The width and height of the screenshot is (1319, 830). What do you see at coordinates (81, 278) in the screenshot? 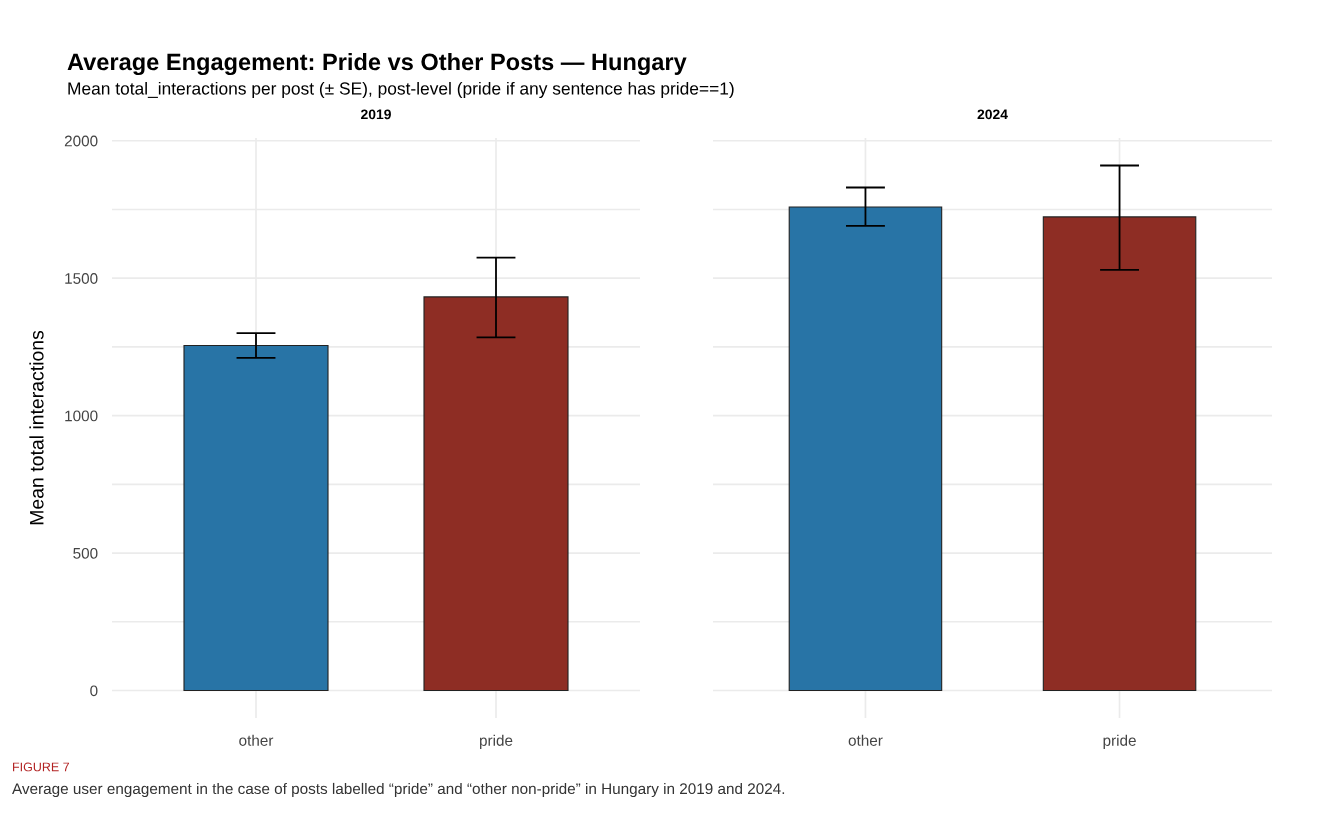
I see `y-tick-label: 1500` at bounding box center [81, 278].